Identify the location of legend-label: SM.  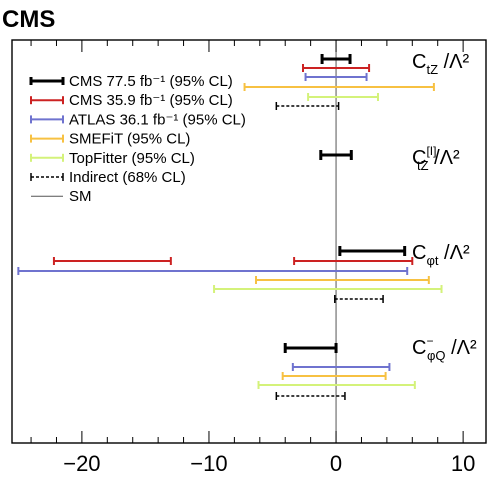
(80, 196).